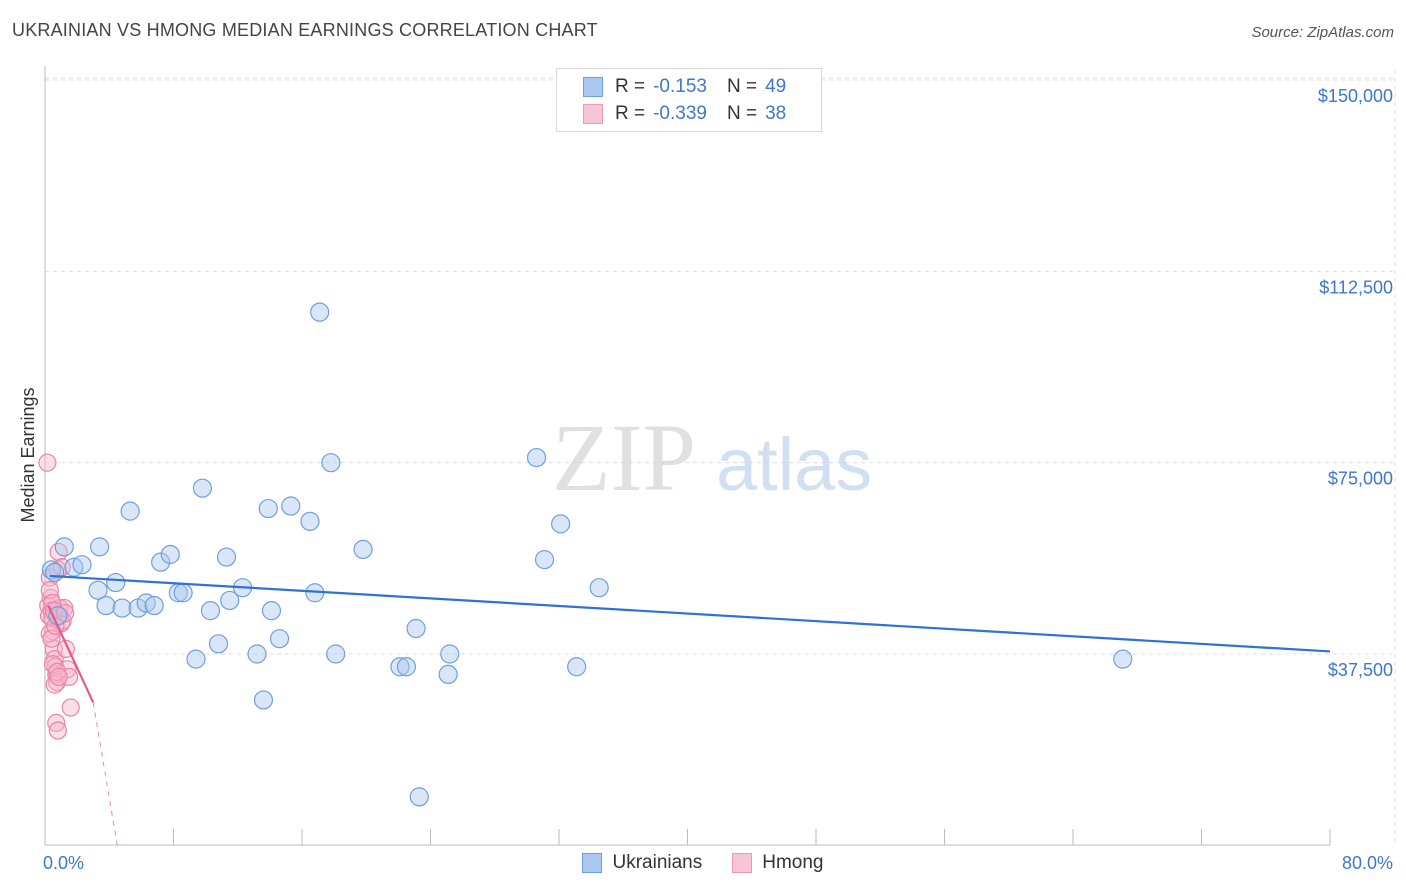 The image size is (1406, 892). I want to click on source-label: Source: ZipAtlas.com, so click(1322, 32).